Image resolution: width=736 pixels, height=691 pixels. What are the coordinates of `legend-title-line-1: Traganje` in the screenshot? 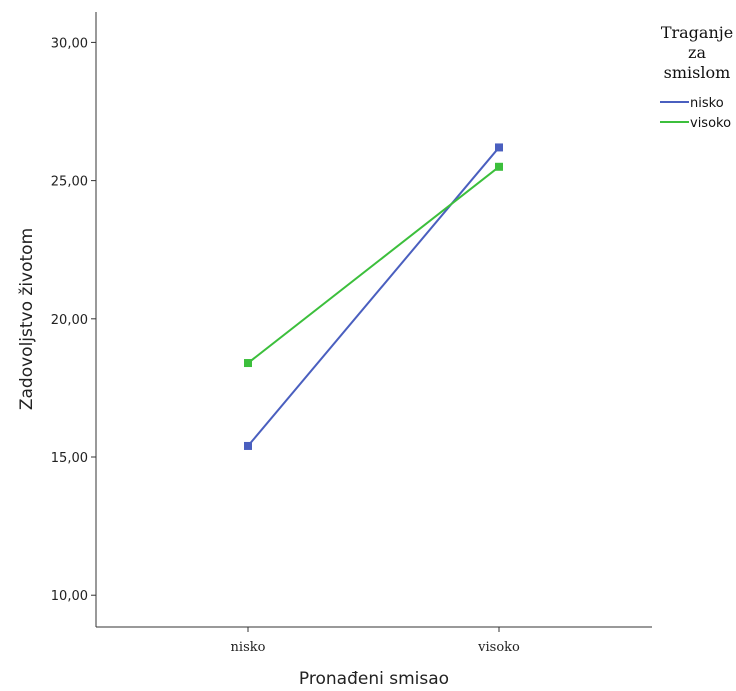 It's located at (697, 32).